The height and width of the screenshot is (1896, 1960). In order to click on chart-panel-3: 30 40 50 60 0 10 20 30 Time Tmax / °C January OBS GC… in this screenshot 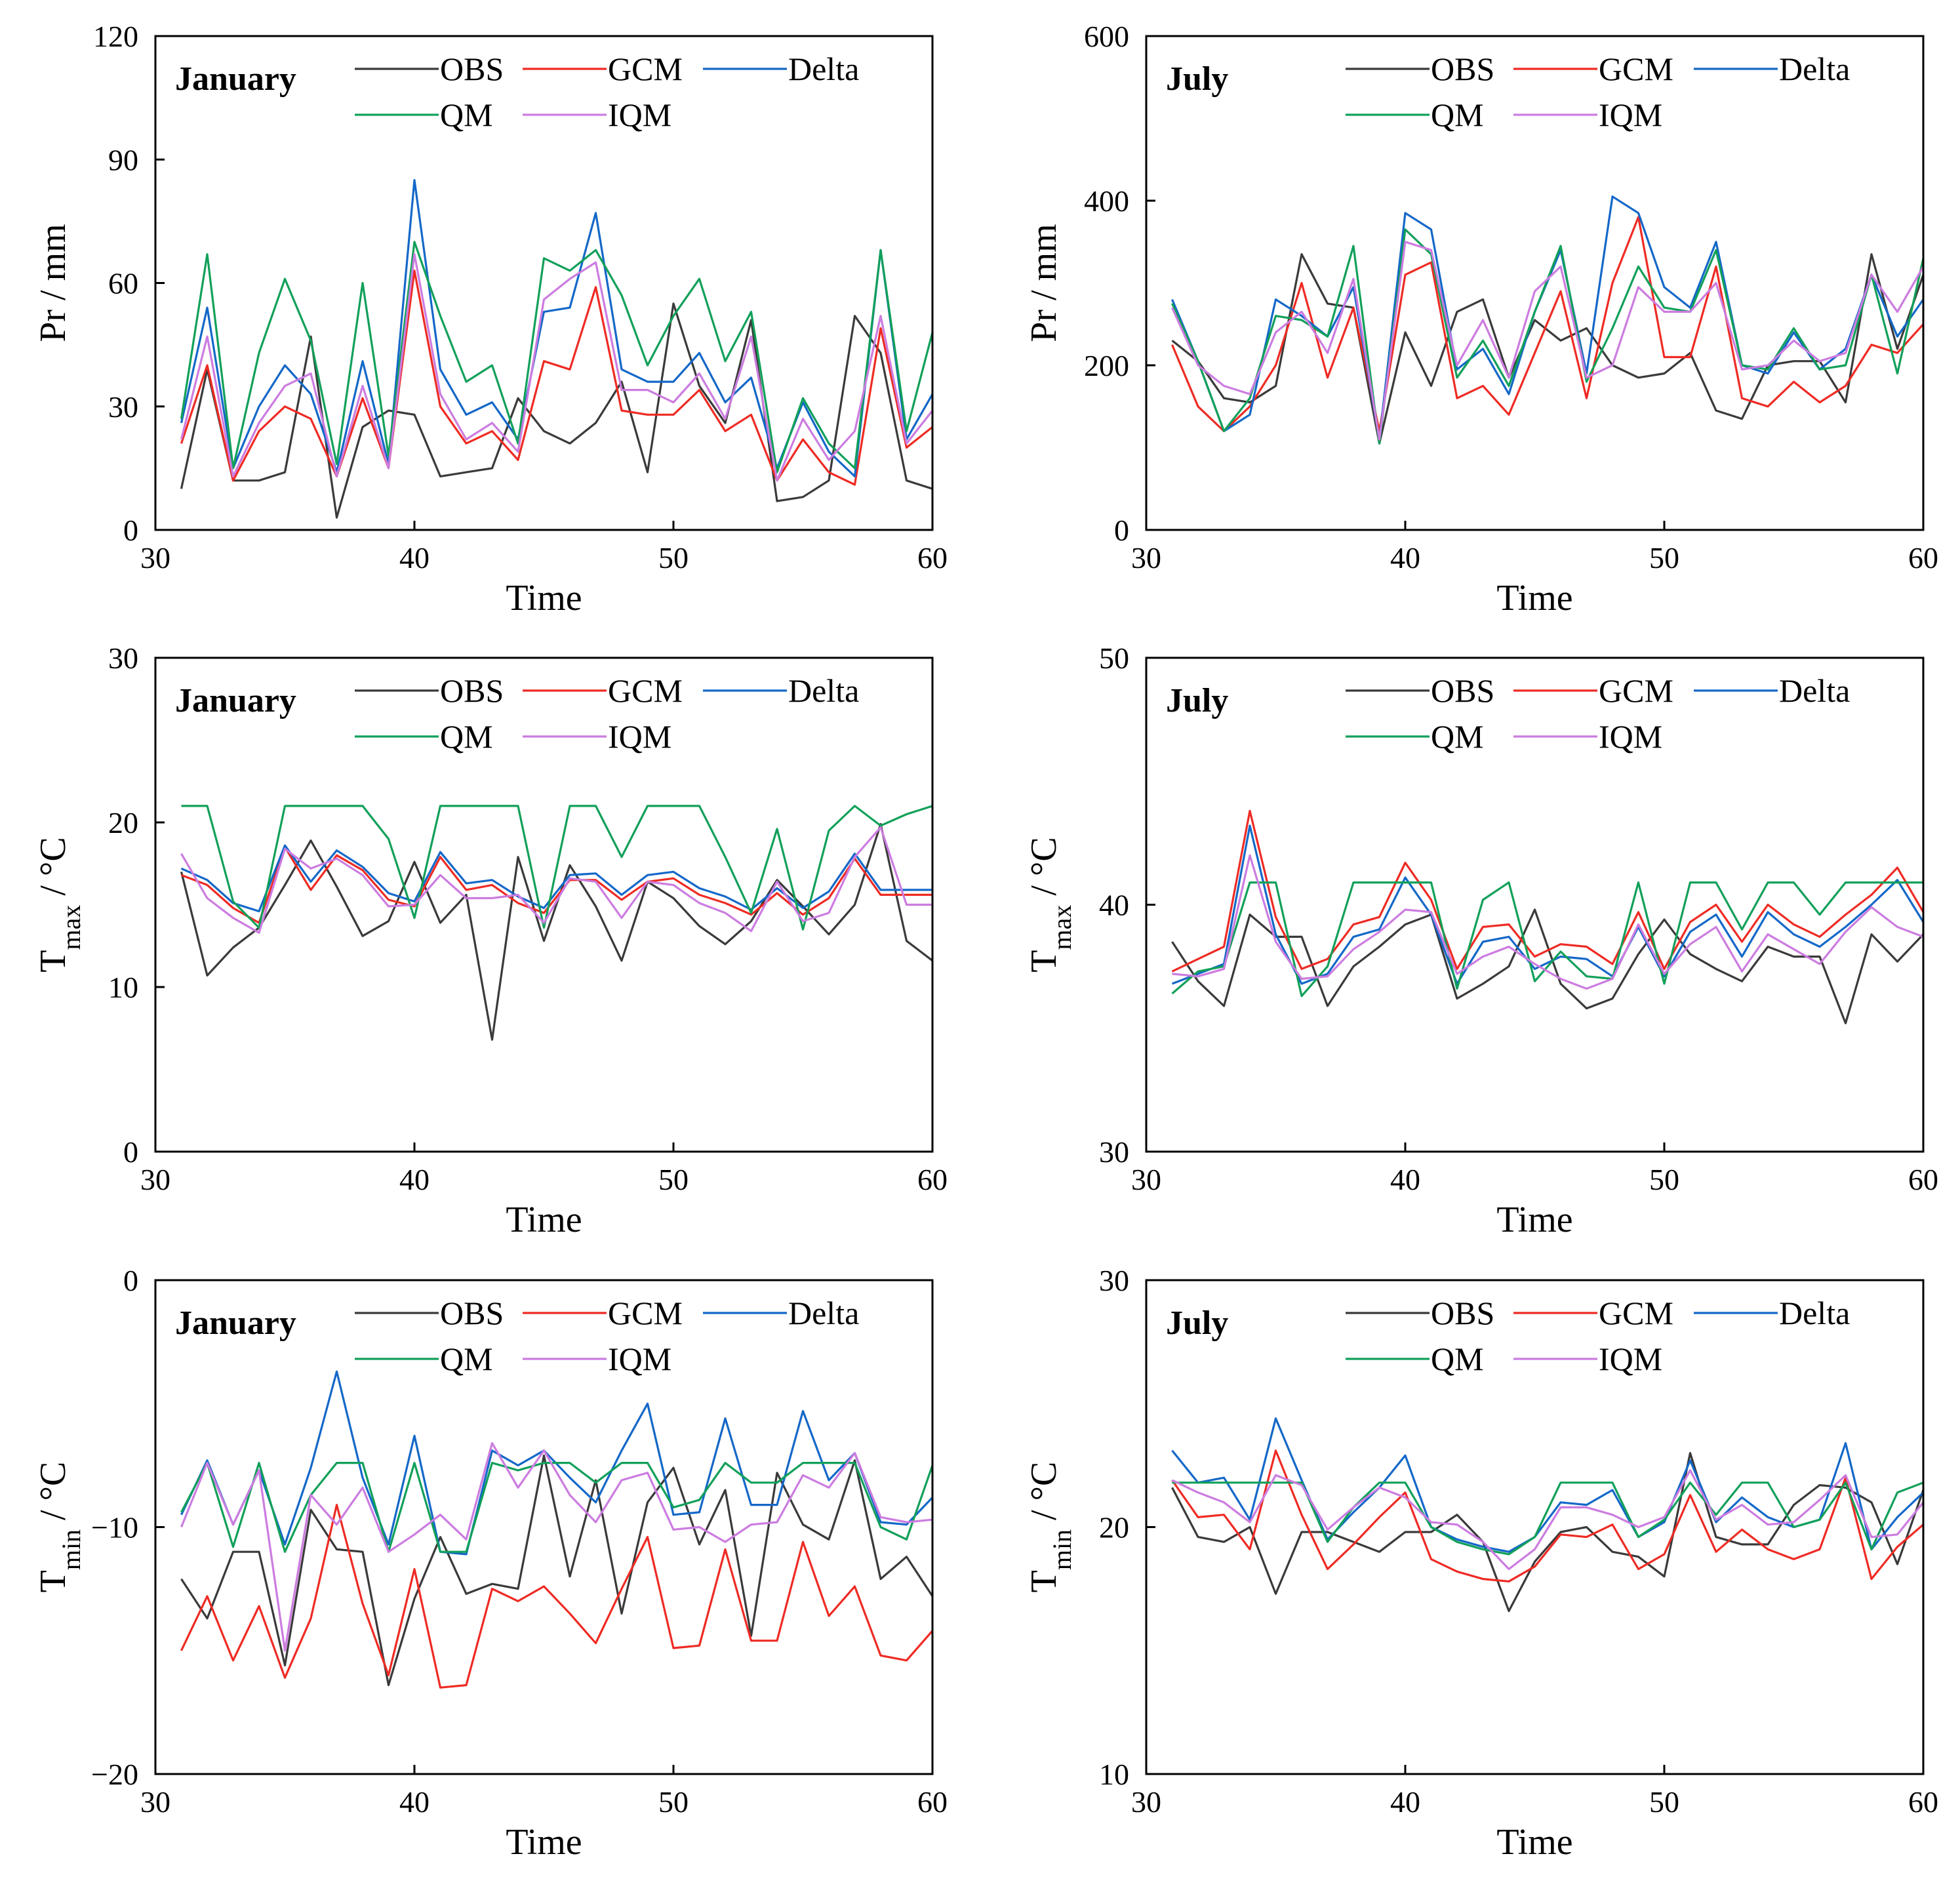, I will do `click(490, 940)`.